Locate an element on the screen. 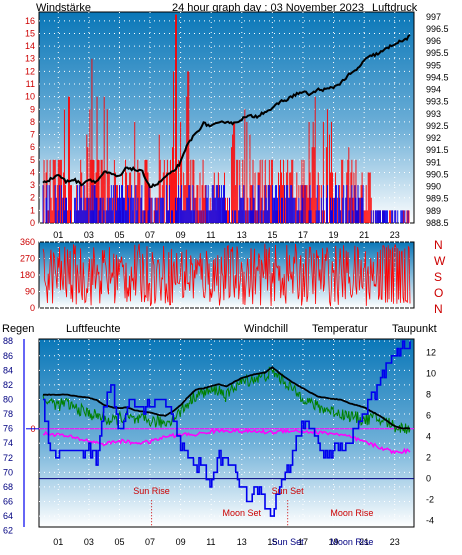  pressure-tick-label: 992 is located at coordinates (433, 138).